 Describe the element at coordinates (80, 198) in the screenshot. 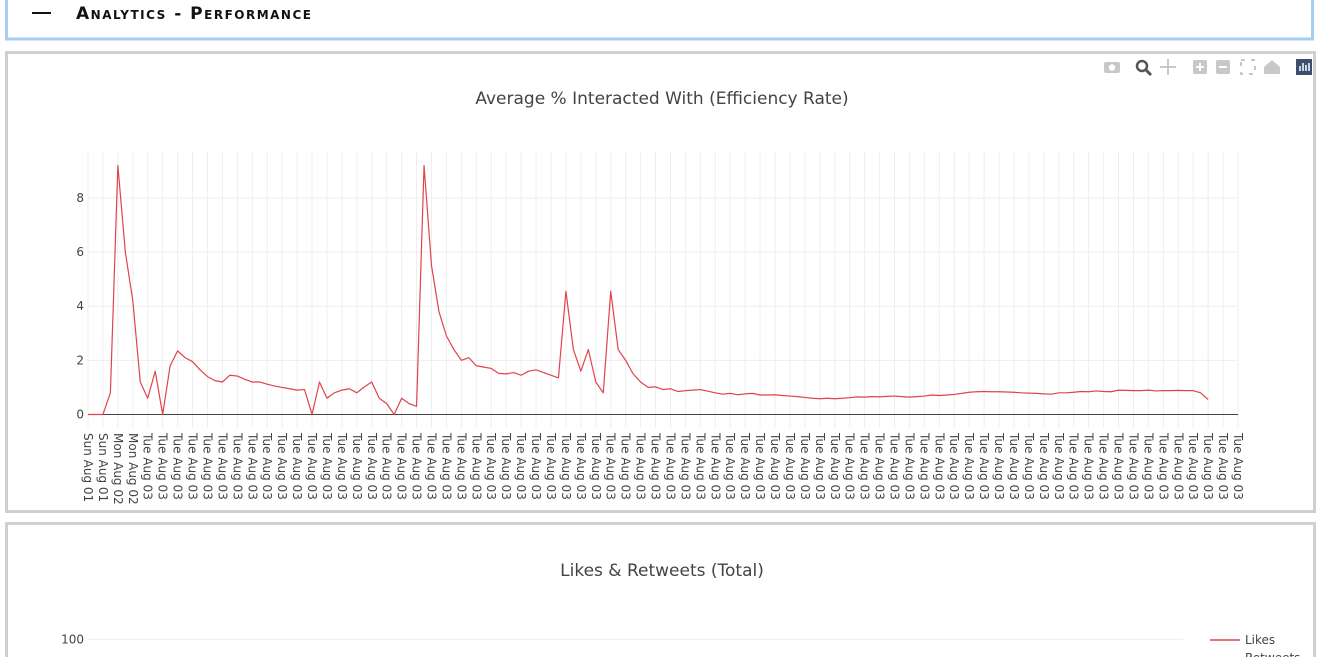

I see `y-tick-label: 8` at that location.